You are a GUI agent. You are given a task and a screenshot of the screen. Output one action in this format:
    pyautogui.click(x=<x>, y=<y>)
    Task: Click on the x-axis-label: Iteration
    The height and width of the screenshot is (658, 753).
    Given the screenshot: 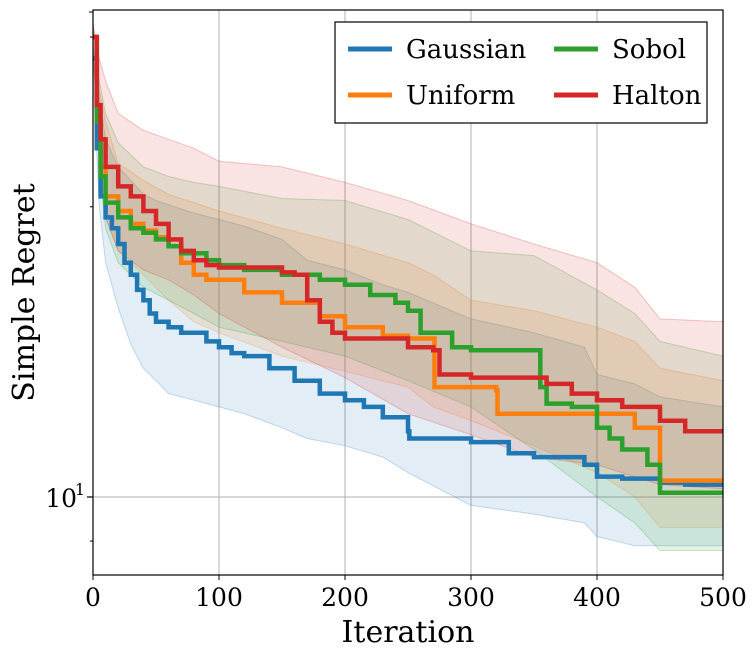 What is the action you would take?
    pyautogui.click(x=408, y=632)
    